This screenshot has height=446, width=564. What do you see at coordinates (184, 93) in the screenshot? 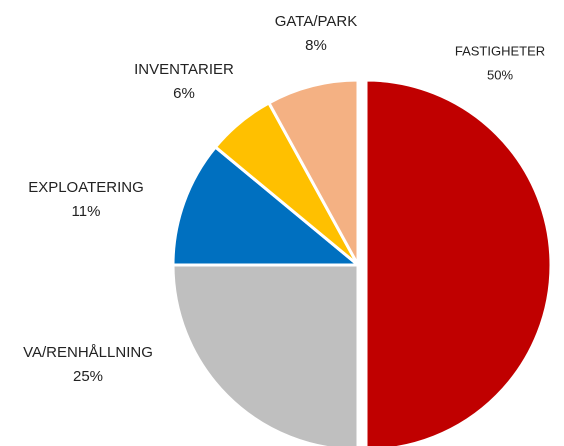
I see `slice-value-label: 6%` at bounding box center [184, 93].